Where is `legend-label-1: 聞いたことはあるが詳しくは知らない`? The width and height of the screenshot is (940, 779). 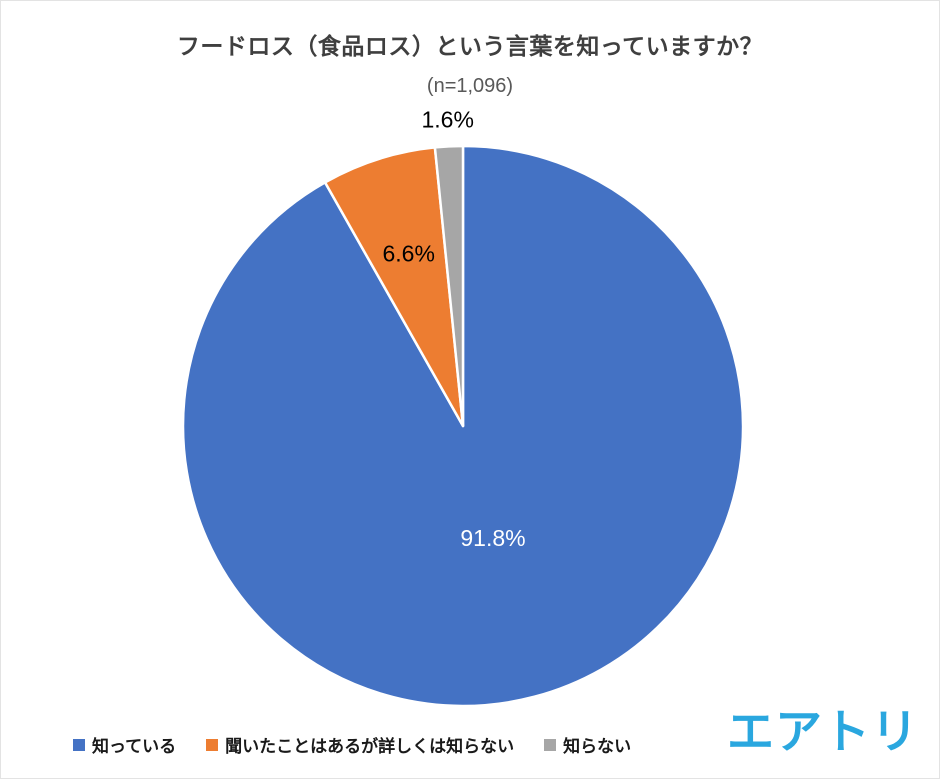 legend-label-1: 聞いたことはあるが詳しくは知らない is located at coordinates (370, 746).